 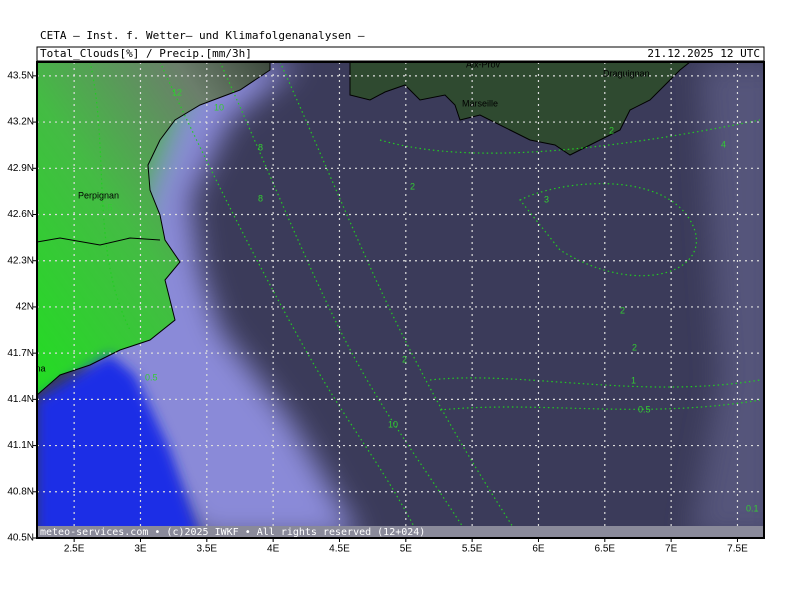 What do you see at coordinates (20, 168) in the screenshot?
I see `y-tick-label: 42.9N` at bounding box center [20, 168].